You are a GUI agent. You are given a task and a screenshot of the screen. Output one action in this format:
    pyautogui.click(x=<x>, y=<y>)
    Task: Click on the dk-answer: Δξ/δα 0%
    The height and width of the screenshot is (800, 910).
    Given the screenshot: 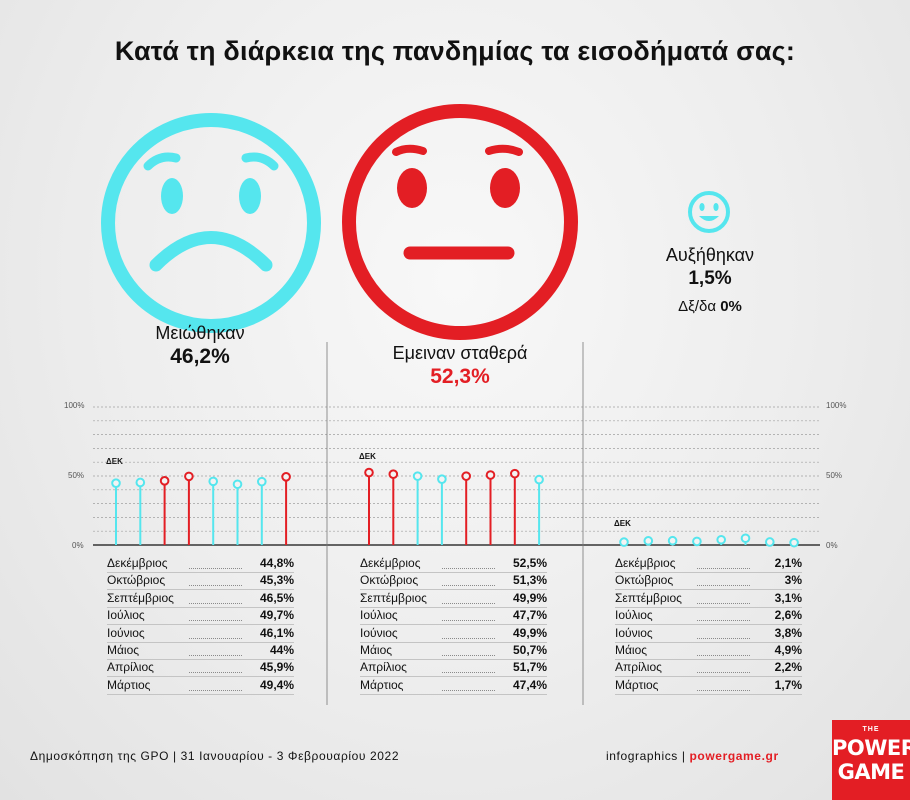 What is the action you would take?
    pyautogui.click(x=710, y=306)
    